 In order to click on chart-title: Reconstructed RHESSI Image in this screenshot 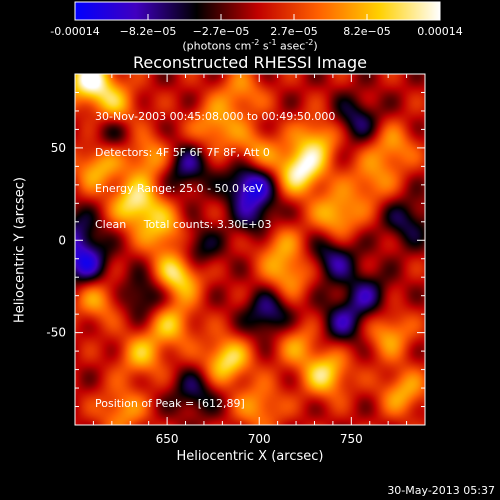, I will do `click(250, 62)`.